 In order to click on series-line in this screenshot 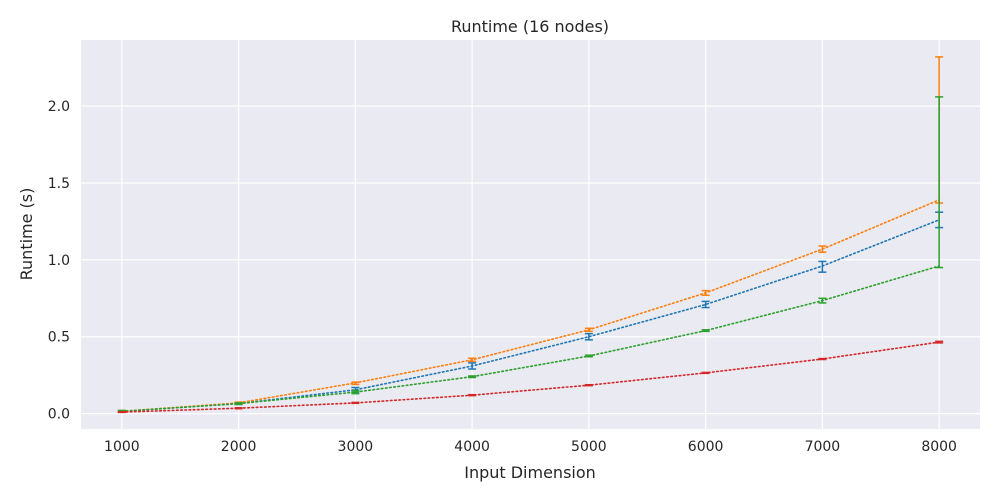, I will do `click(530, 377)`.